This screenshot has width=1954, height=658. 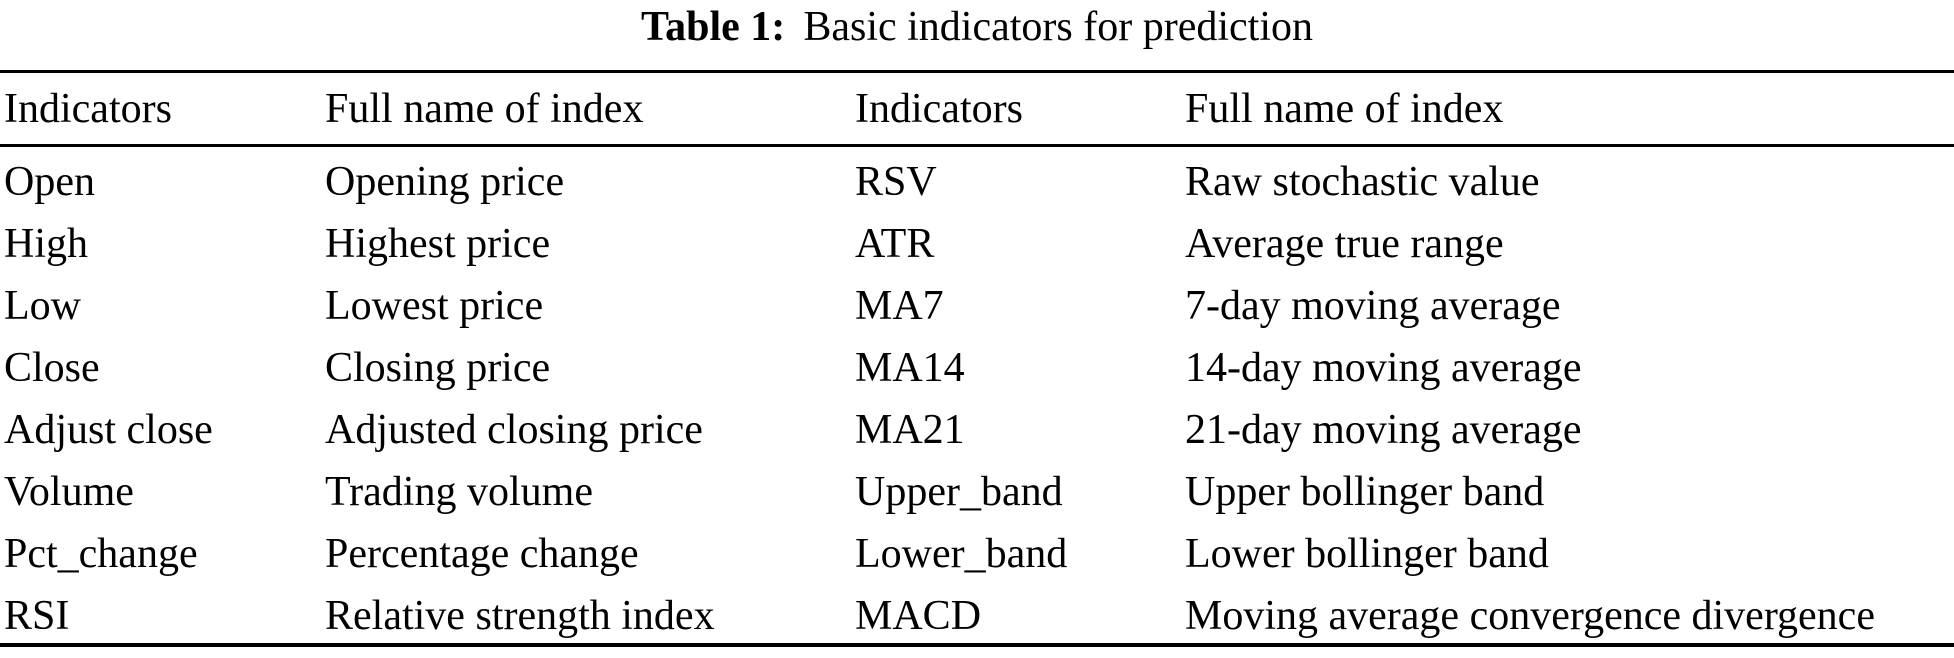 I want to click on cell-fullname-right: 14-day moving average, so click(x=1383, y=368).